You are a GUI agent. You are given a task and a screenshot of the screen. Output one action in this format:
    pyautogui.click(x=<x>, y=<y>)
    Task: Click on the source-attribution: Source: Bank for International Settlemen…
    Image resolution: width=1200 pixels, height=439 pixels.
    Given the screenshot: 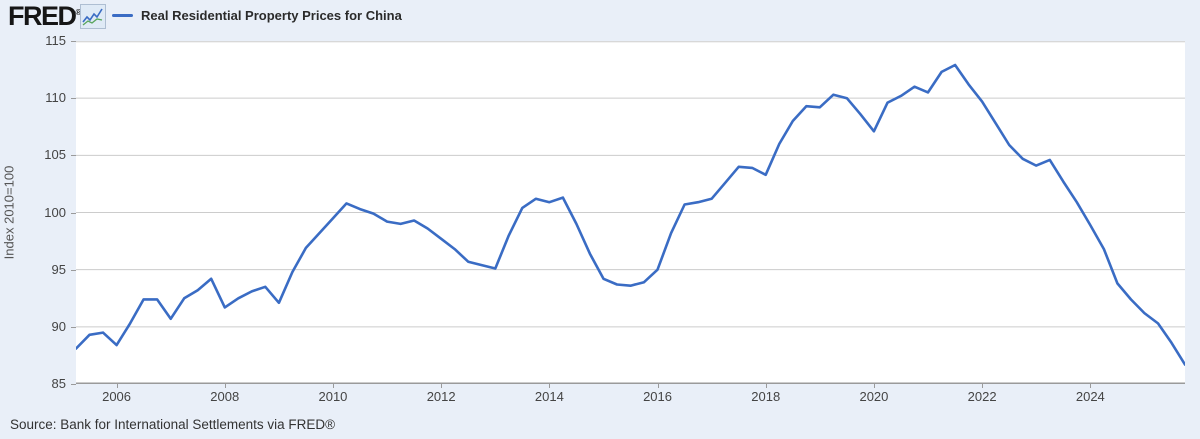 What is the action you would take?
    pyautogui.click(x=173, y=424)
    